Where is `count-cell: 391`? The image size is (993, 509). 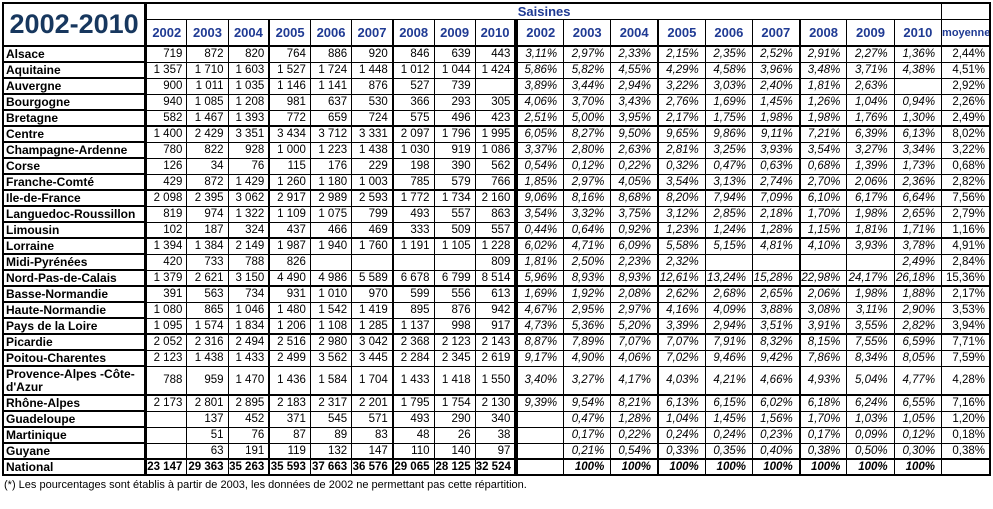 count-cell: 391 is located at coordinates (166, 294).